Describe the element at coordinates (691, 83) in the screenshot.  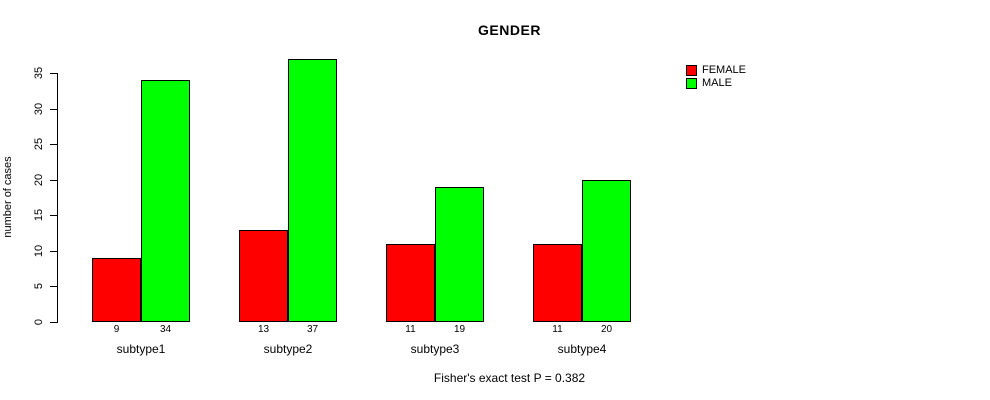
I see `male-color-swatch` at that location.